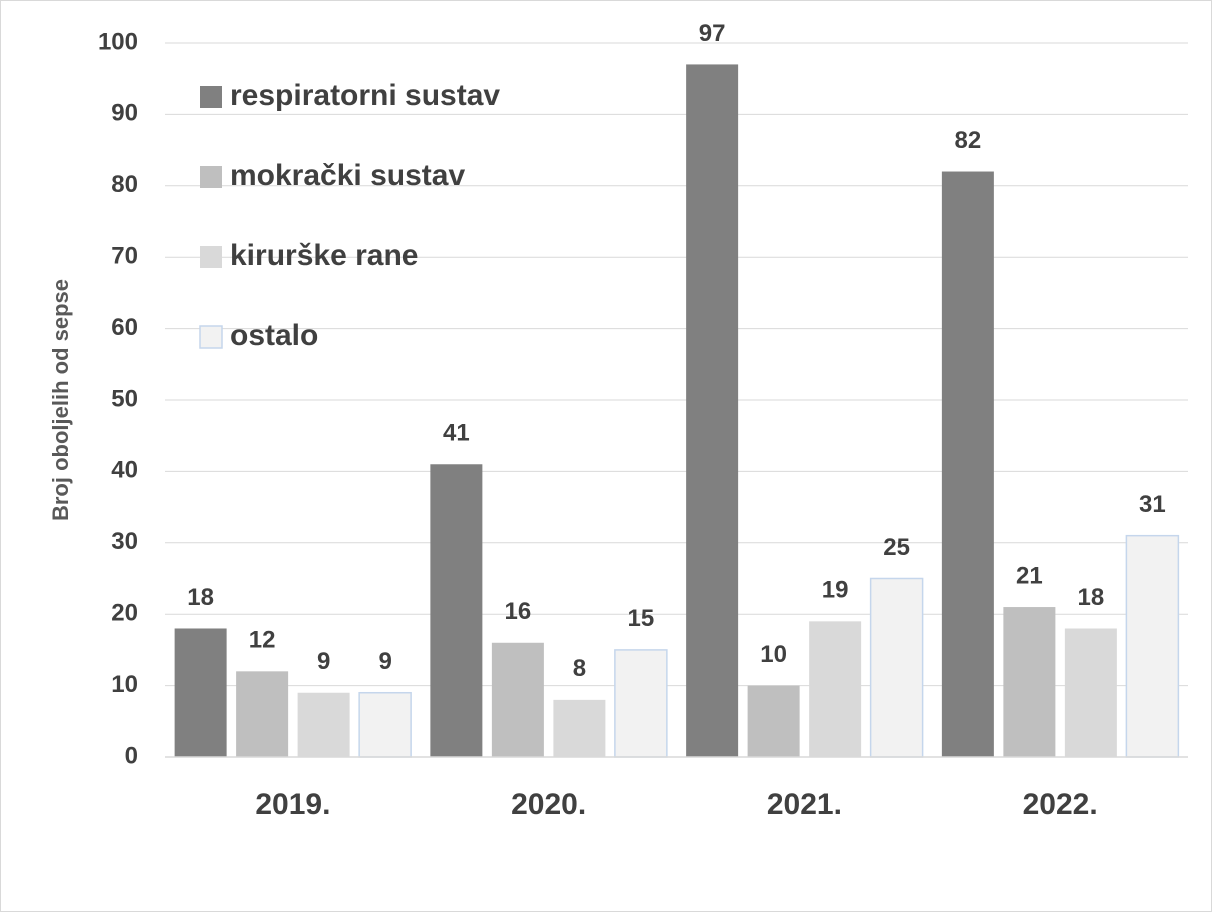  Describe the element at coordinates (641, 618) in the screenshot. I see `data-label: 15` at that location.